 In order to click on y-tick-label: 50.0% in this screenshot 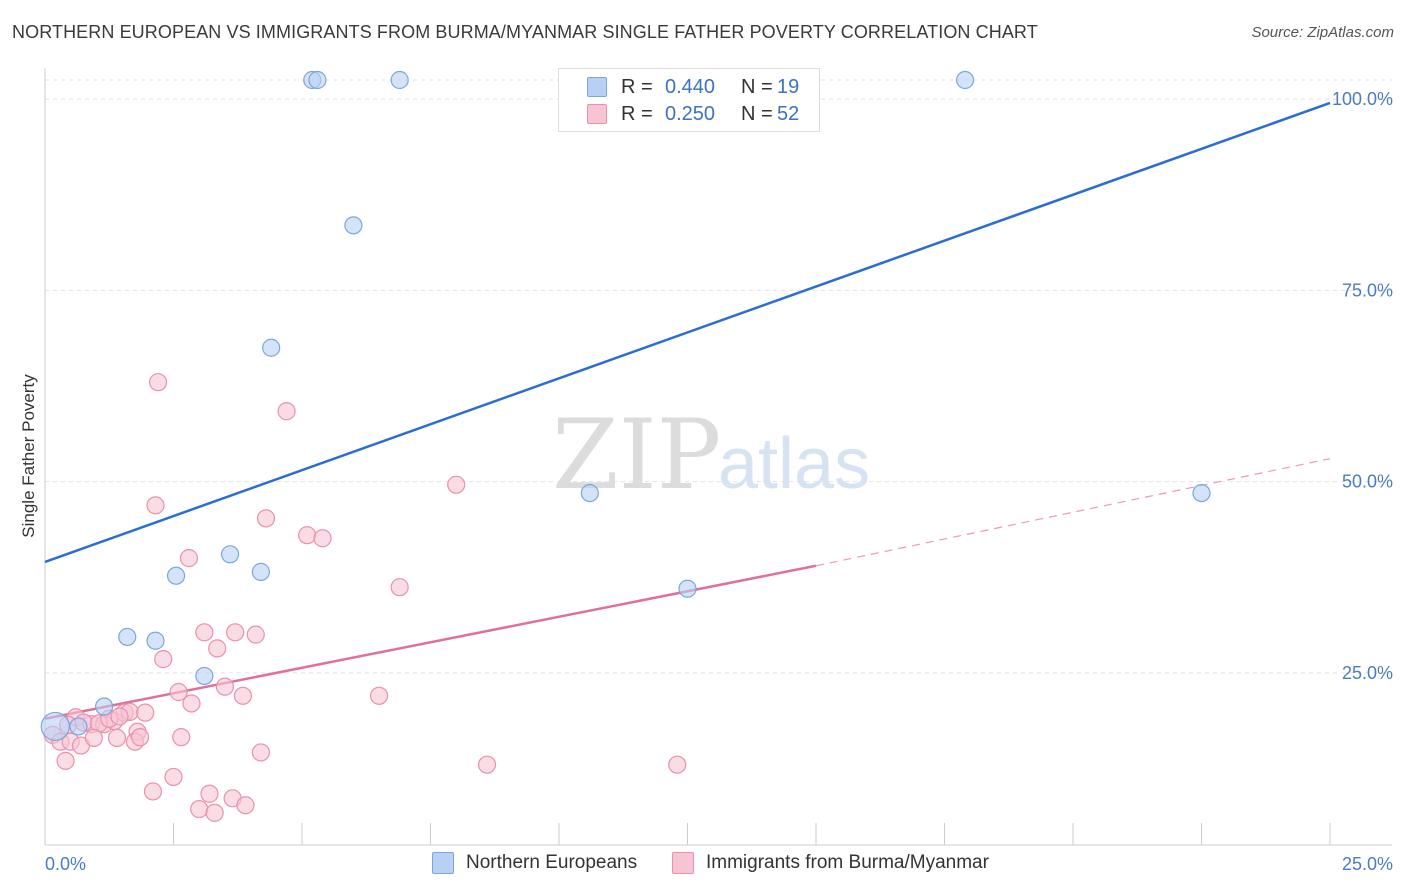, I will do `click(1367, 482)`.